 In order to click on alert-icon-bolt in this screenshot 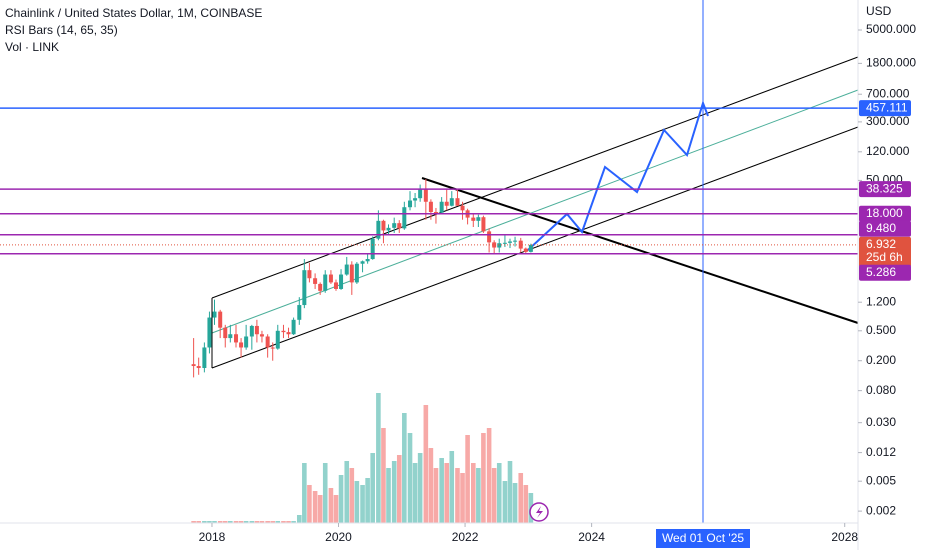, I will do `click(539, 512)`.